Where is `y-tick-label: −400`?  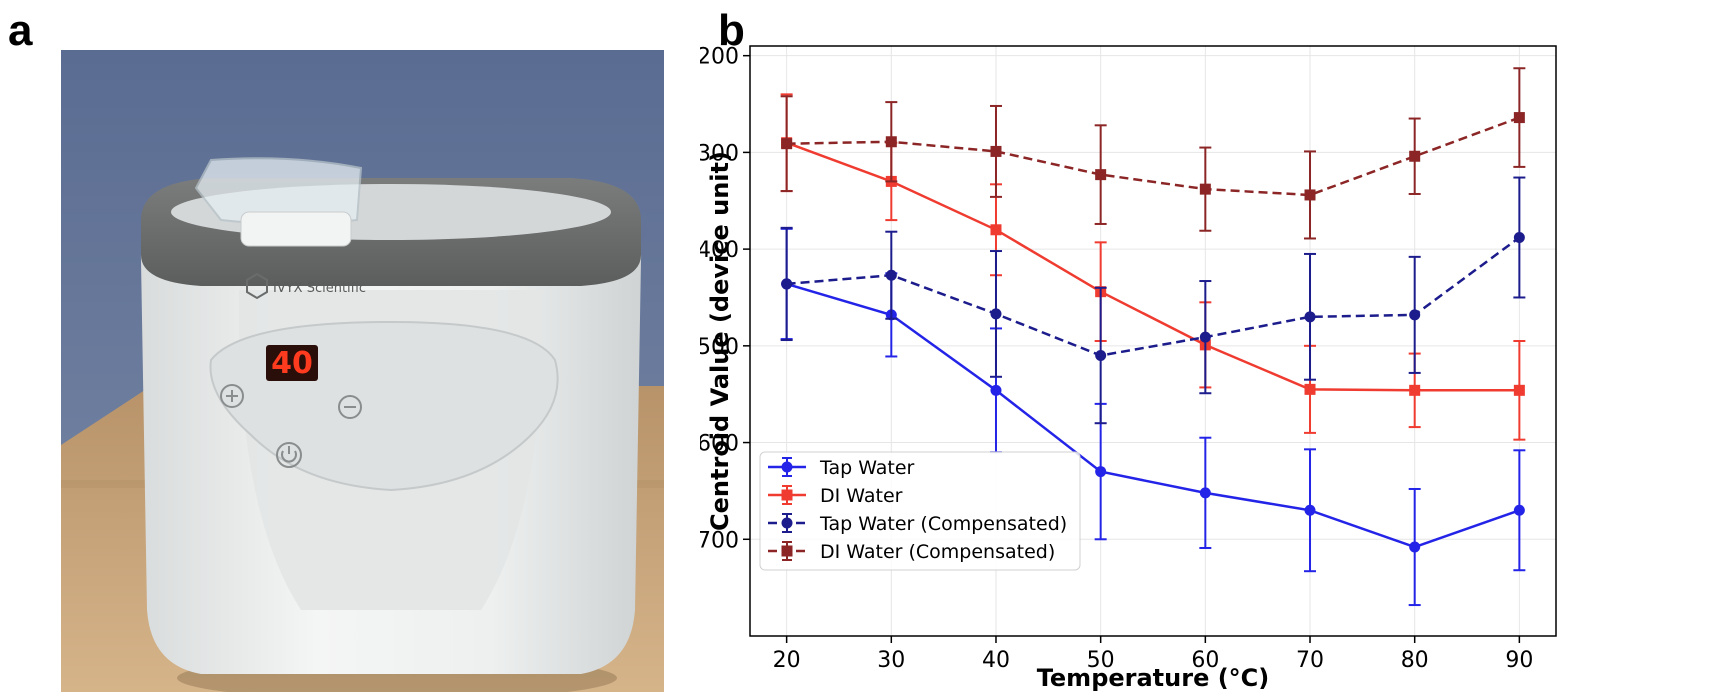 y-tick-label: −400 is located at coordinates (719, 250).